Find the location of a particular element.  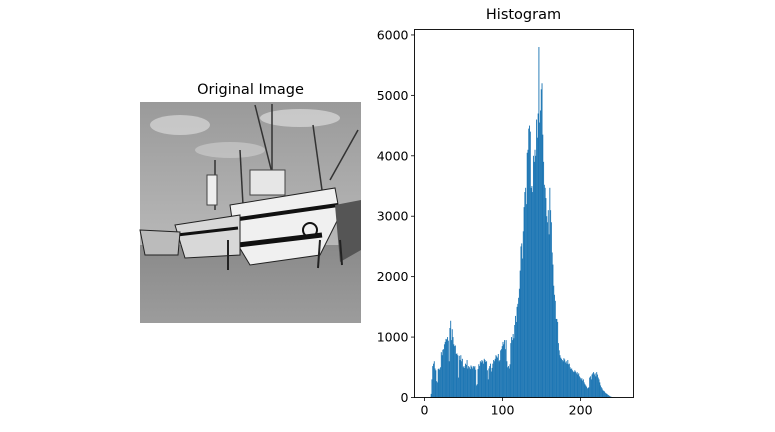

x-tick-label: 100 is located at coordinates (503, 410).